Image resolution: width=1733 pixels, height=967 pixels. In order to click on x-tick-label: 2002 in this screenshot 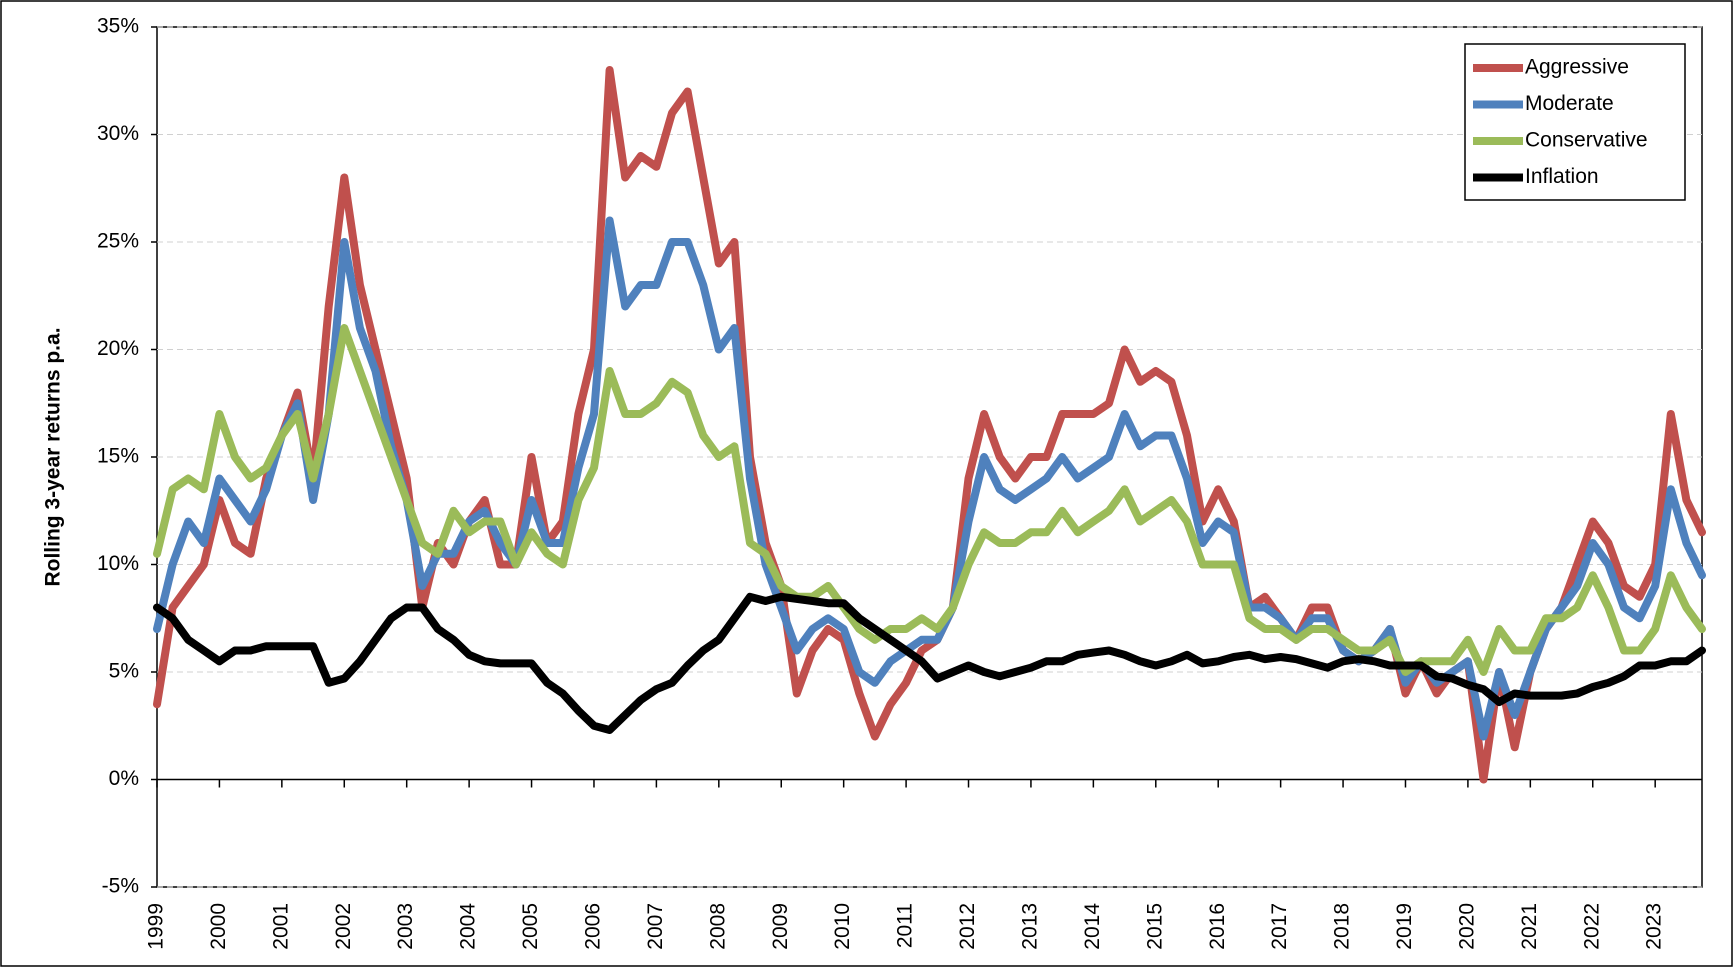, I will do `click(343, 926)`.